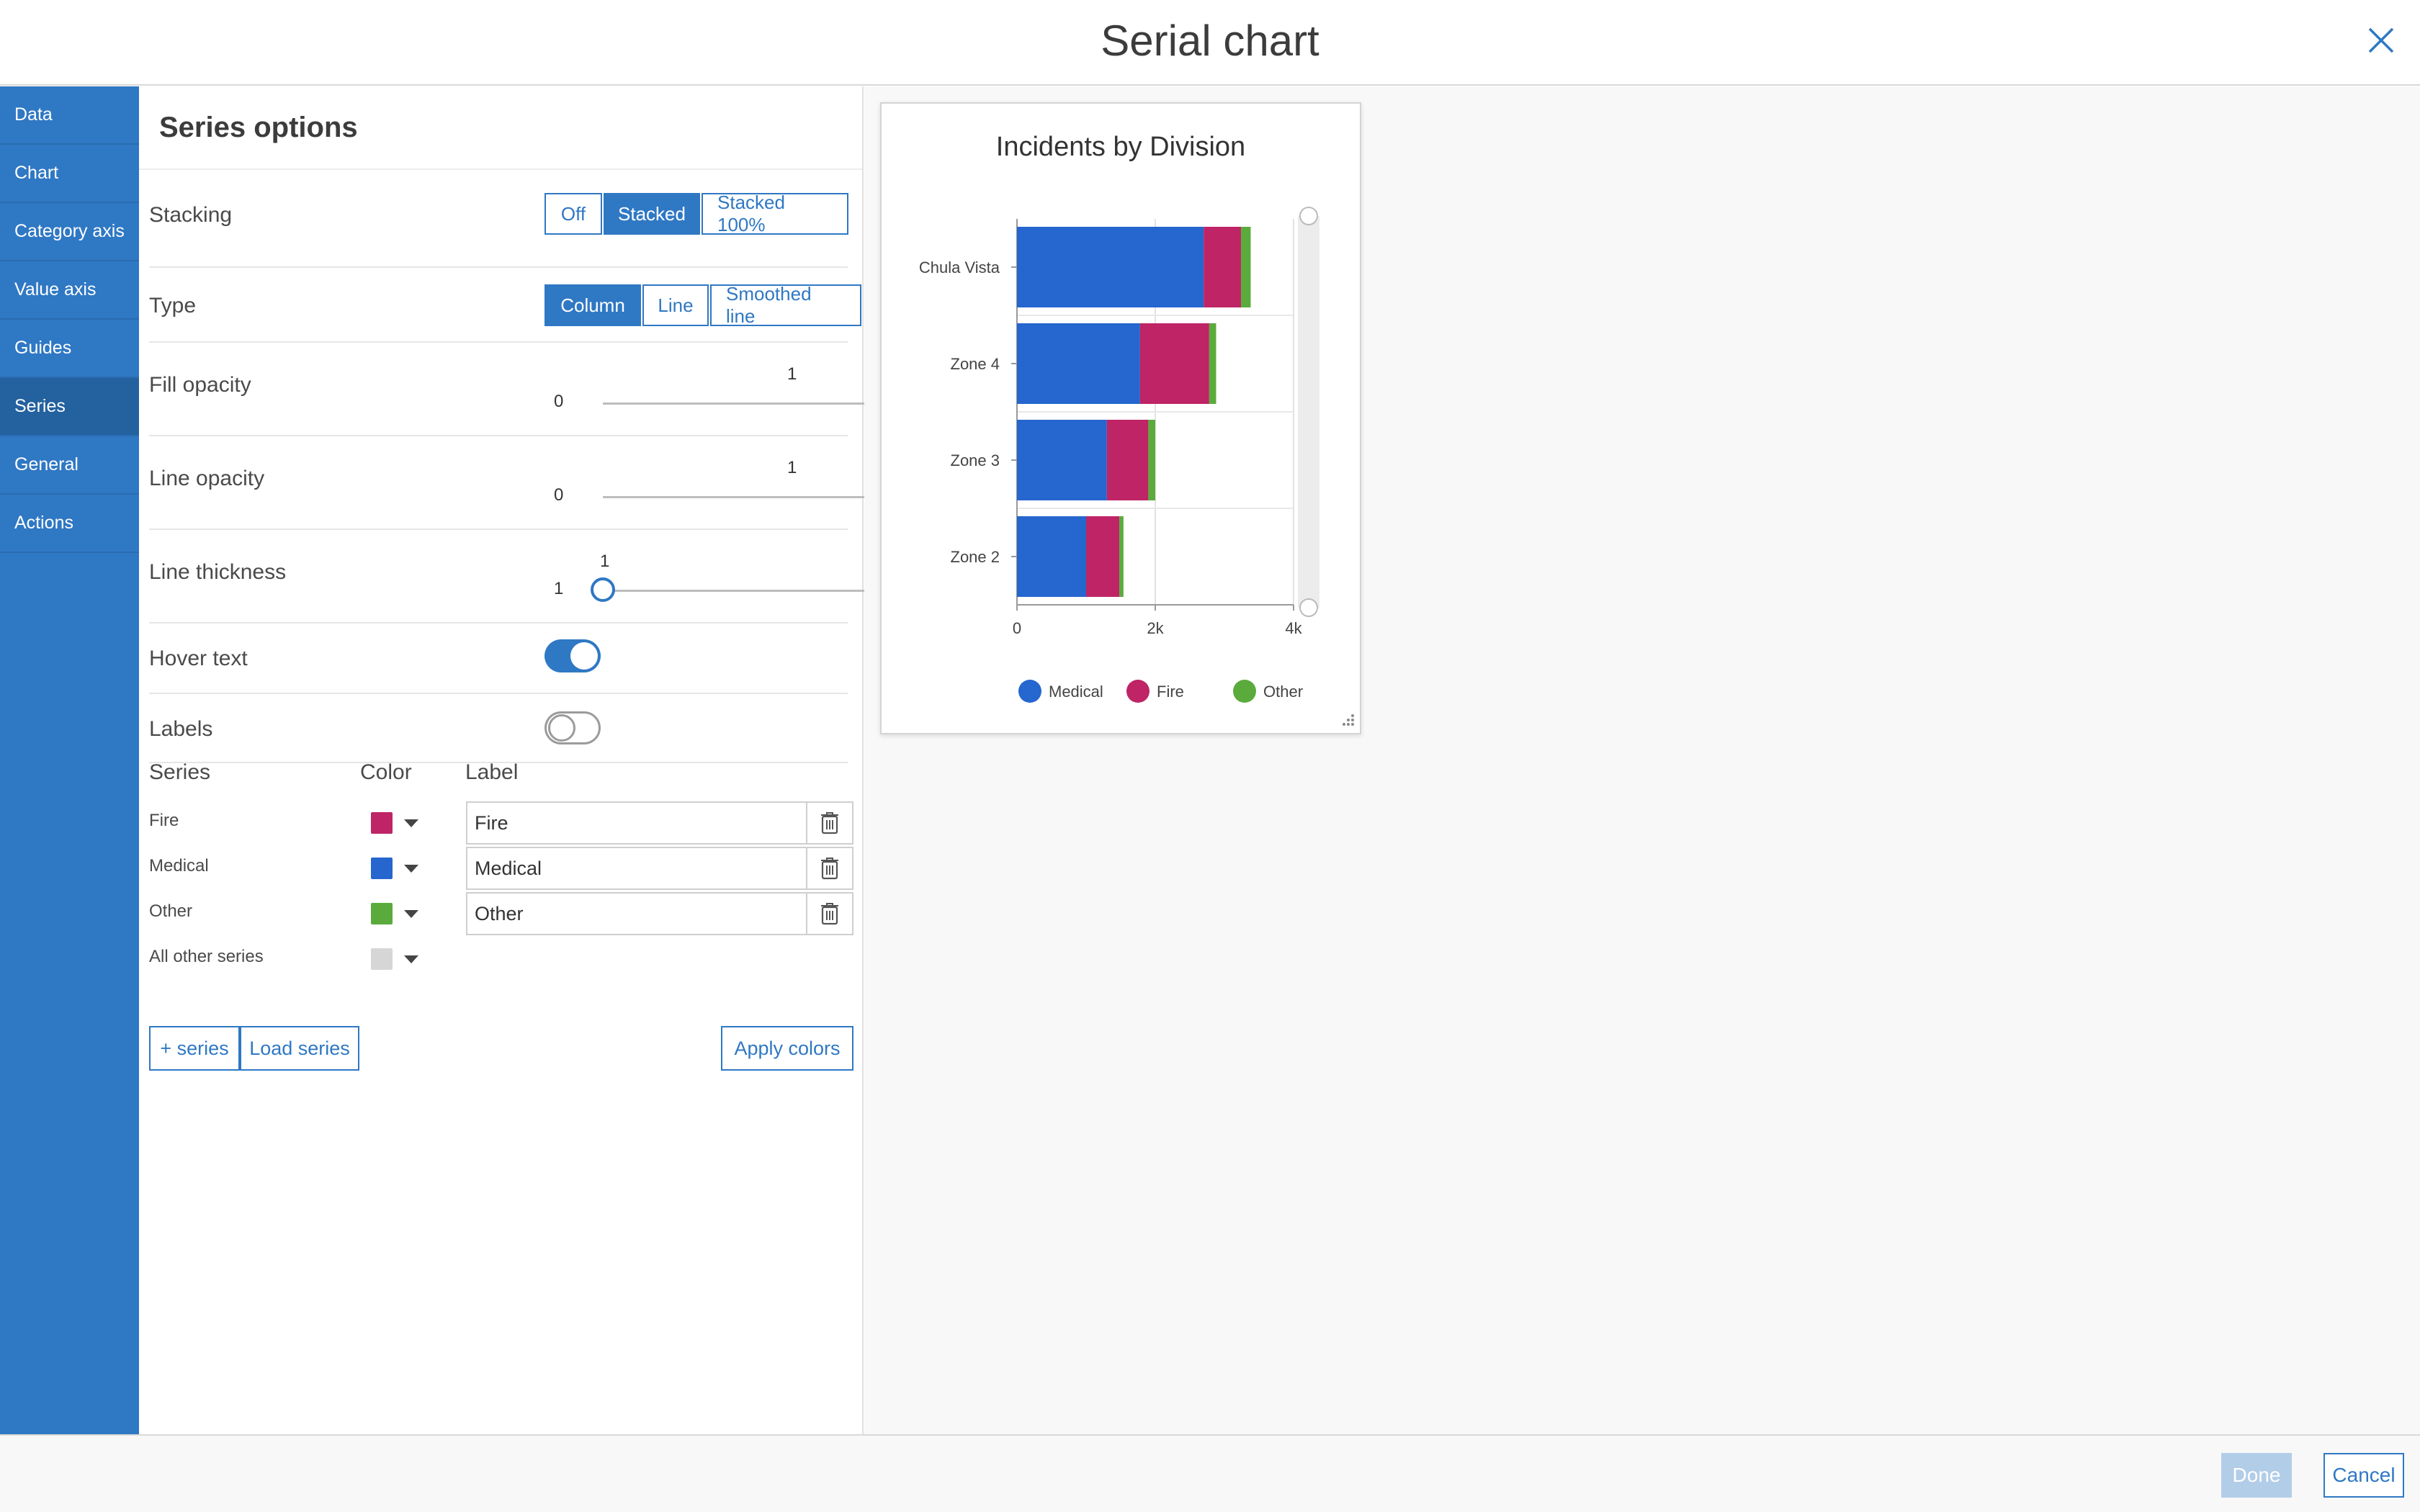 Image resolution: width=2420 pixels, height=1512 pixels. I want to click on line-opacity-row: Line opacity 1 0 1, so click(566, 483).